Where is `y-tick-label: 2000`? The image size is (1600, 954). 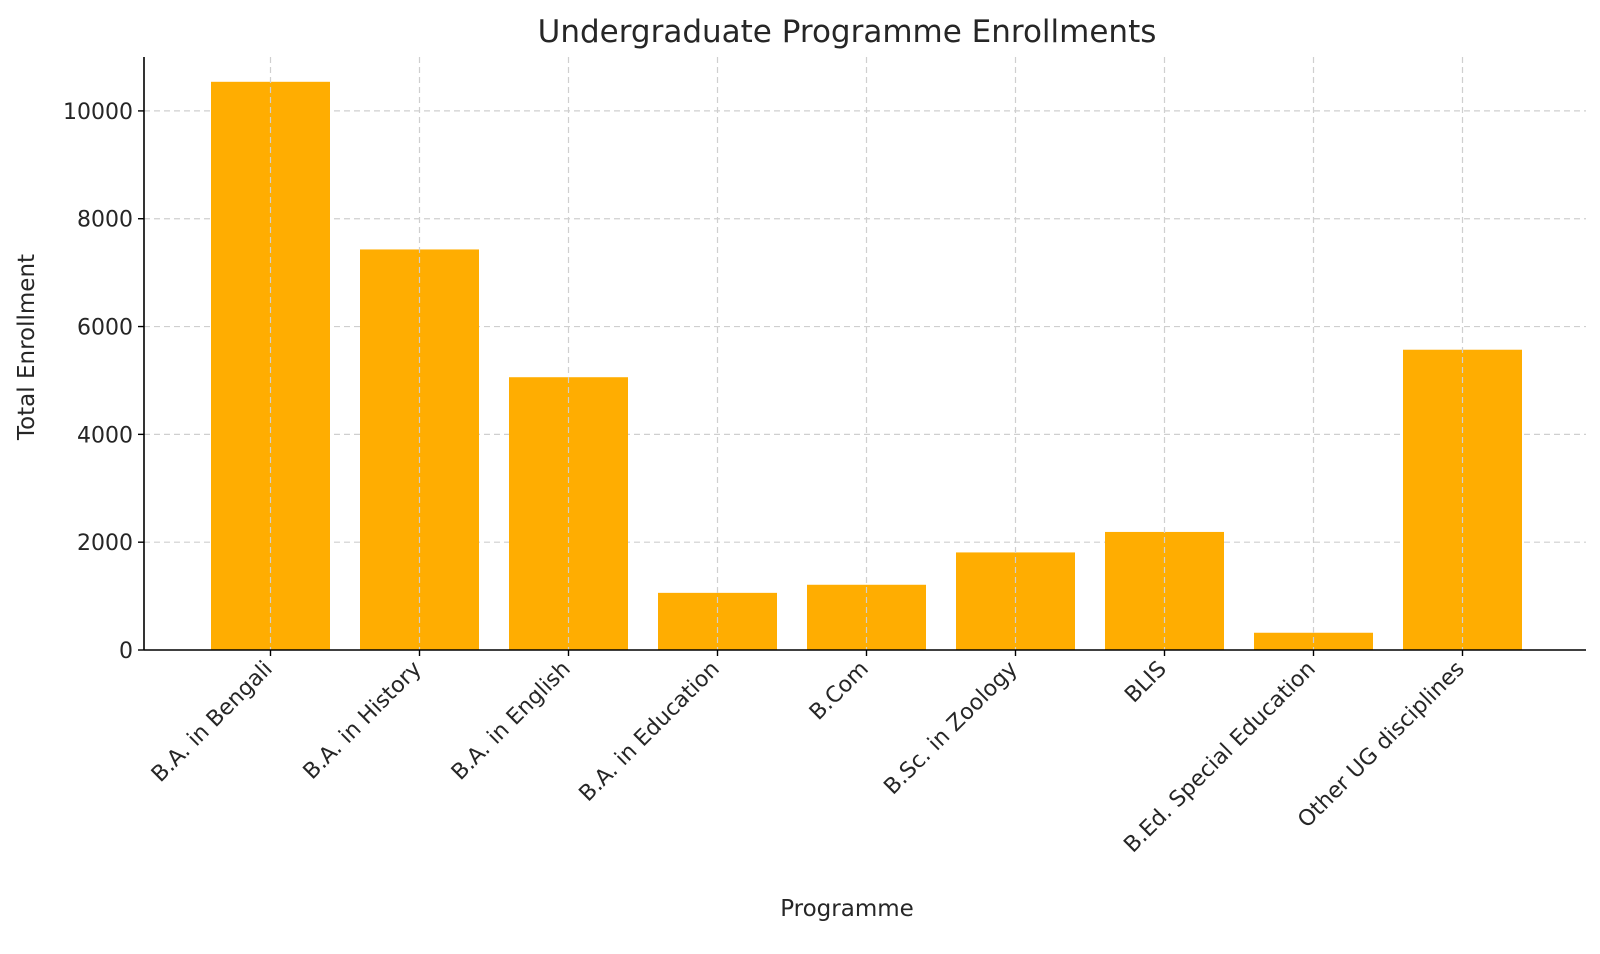
y-tick-label: 2000 is located at coordinates (105, 543).